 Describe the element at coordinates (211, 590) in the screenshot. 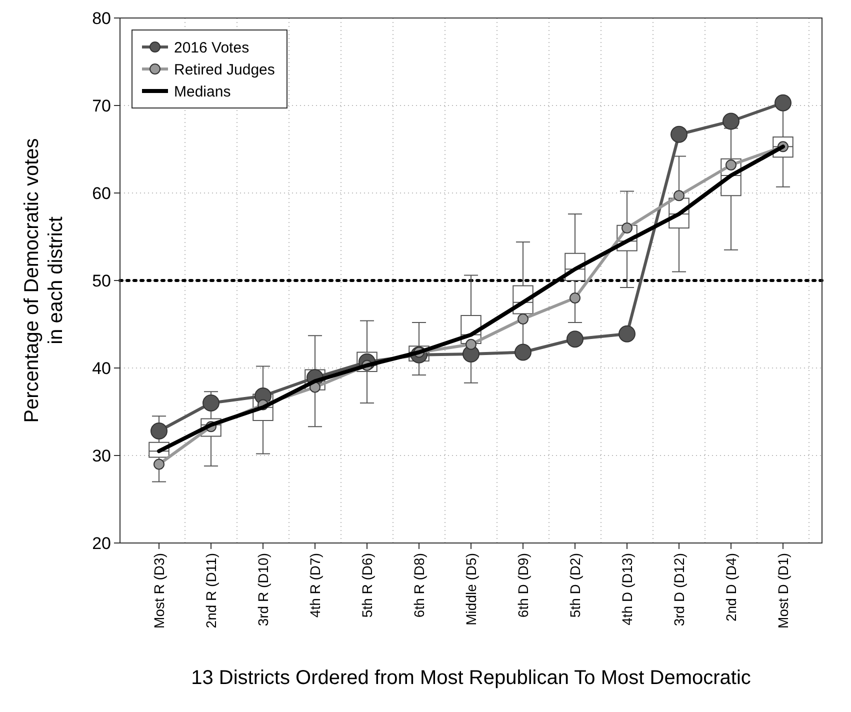

I see `x-tick-label: 2nd R (D11)` at that location.